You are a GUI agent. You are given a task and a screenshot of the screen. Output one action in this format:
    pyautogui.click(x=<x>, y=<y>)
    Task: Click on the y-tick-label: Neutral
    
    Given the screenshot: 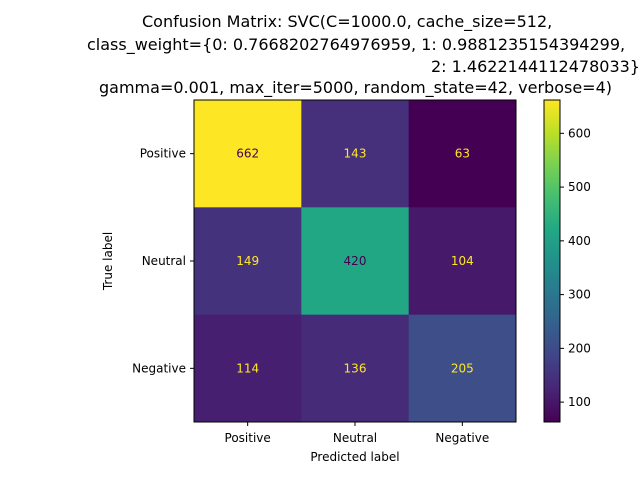 What is the action you would take?
    pyautogui.click(x=164, y=261)
    